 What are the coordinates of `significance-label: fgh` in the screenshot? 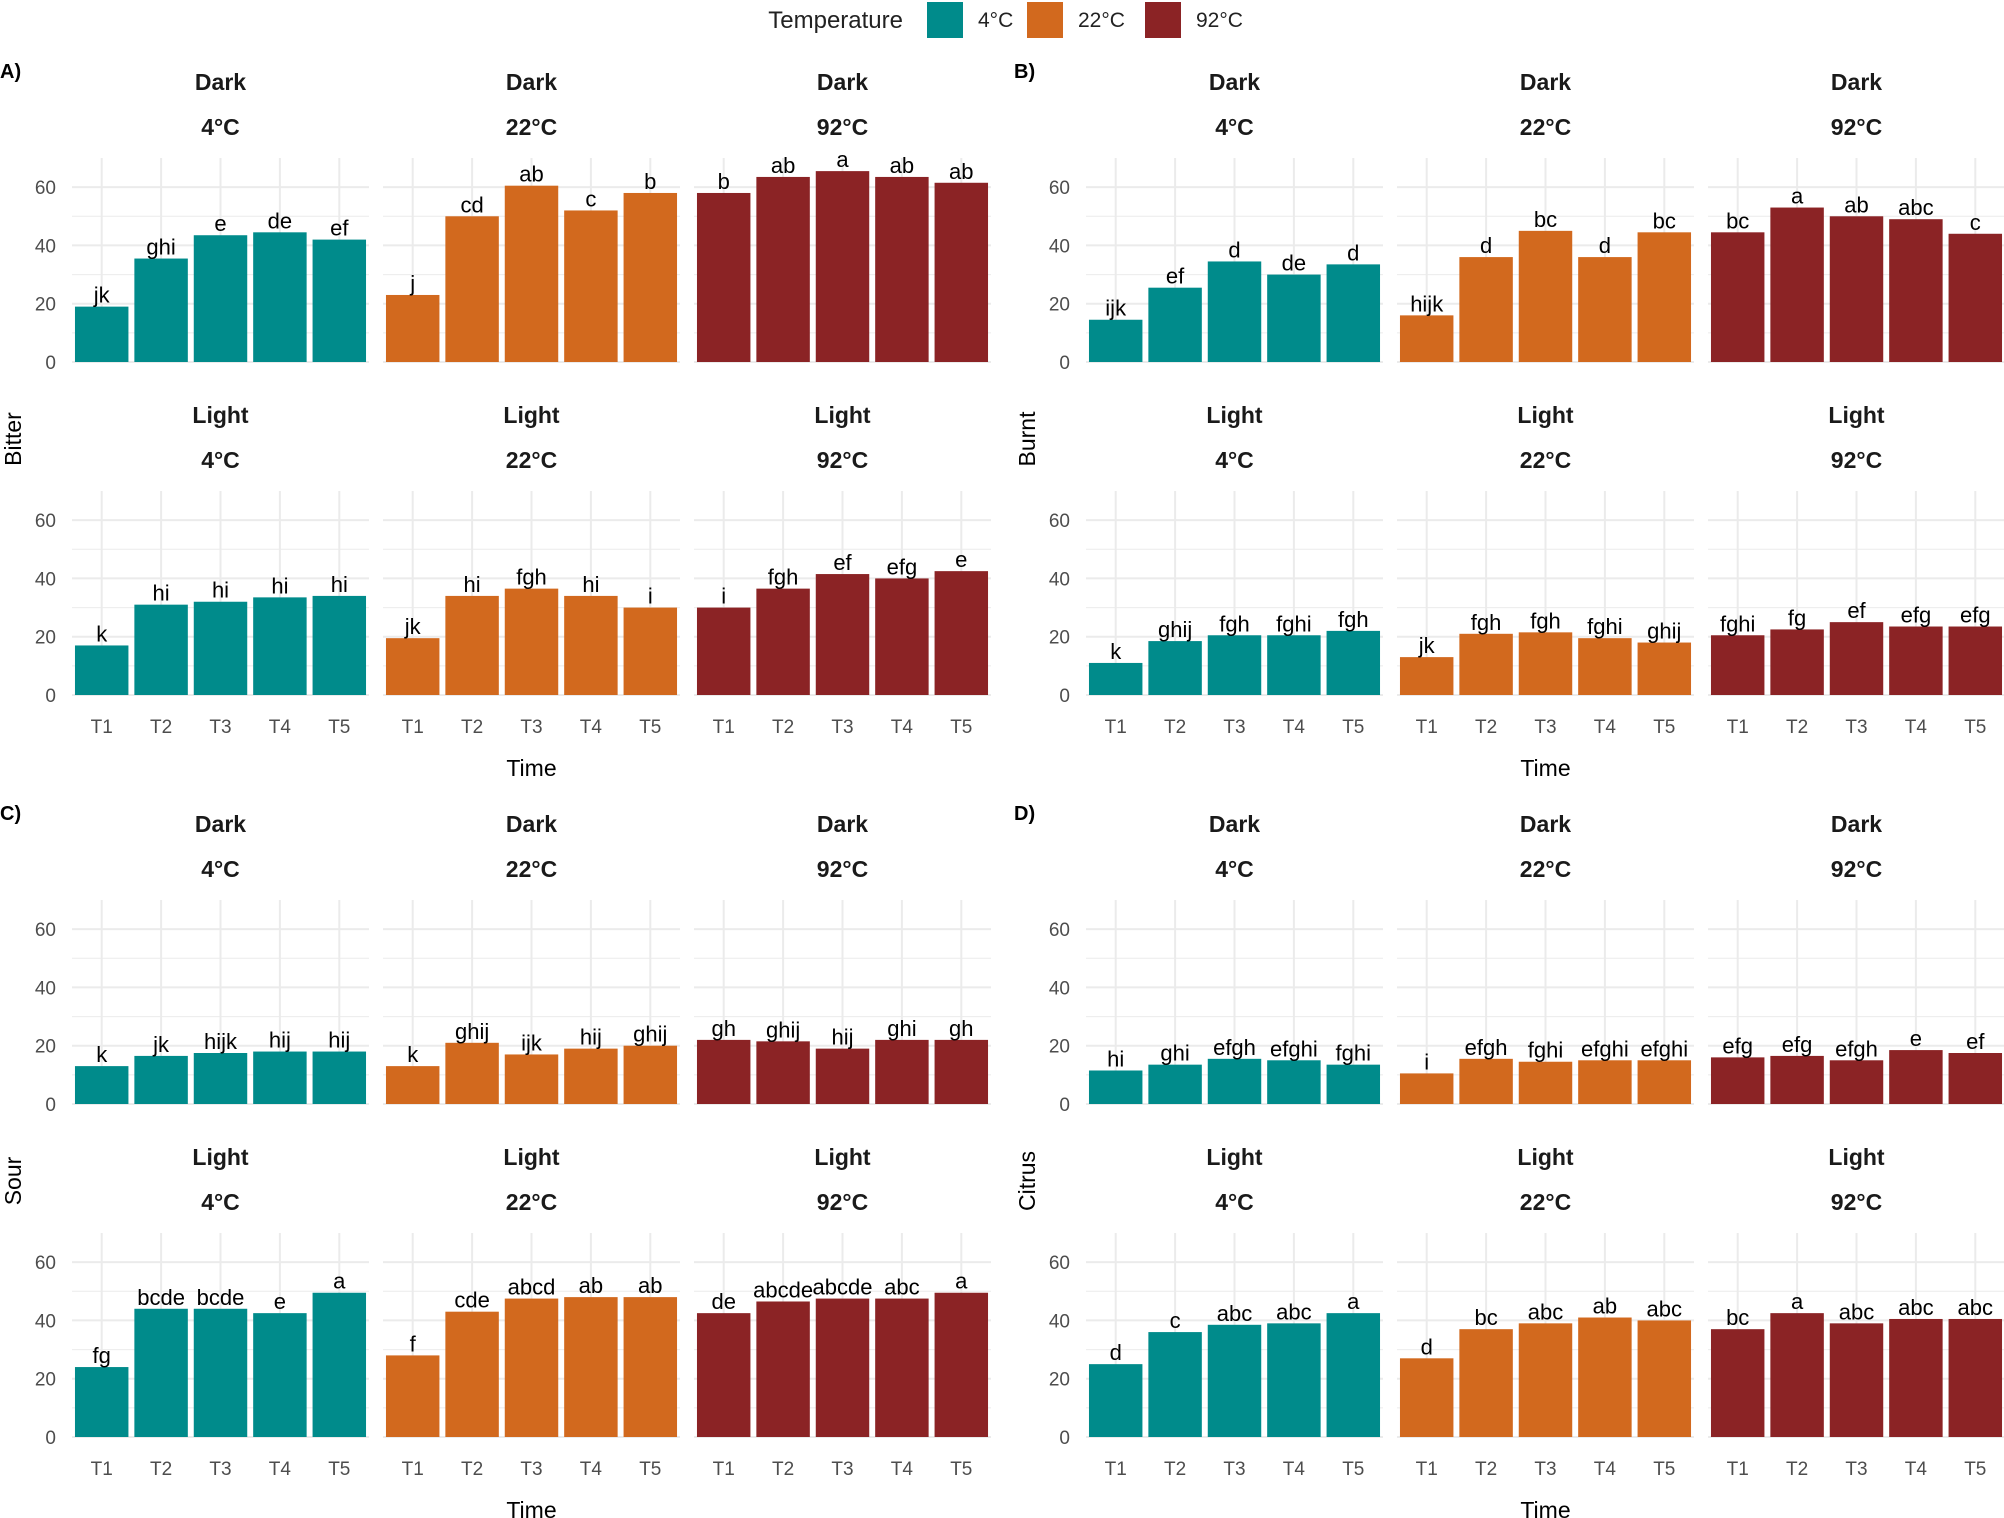 It's located at (1234, 623).